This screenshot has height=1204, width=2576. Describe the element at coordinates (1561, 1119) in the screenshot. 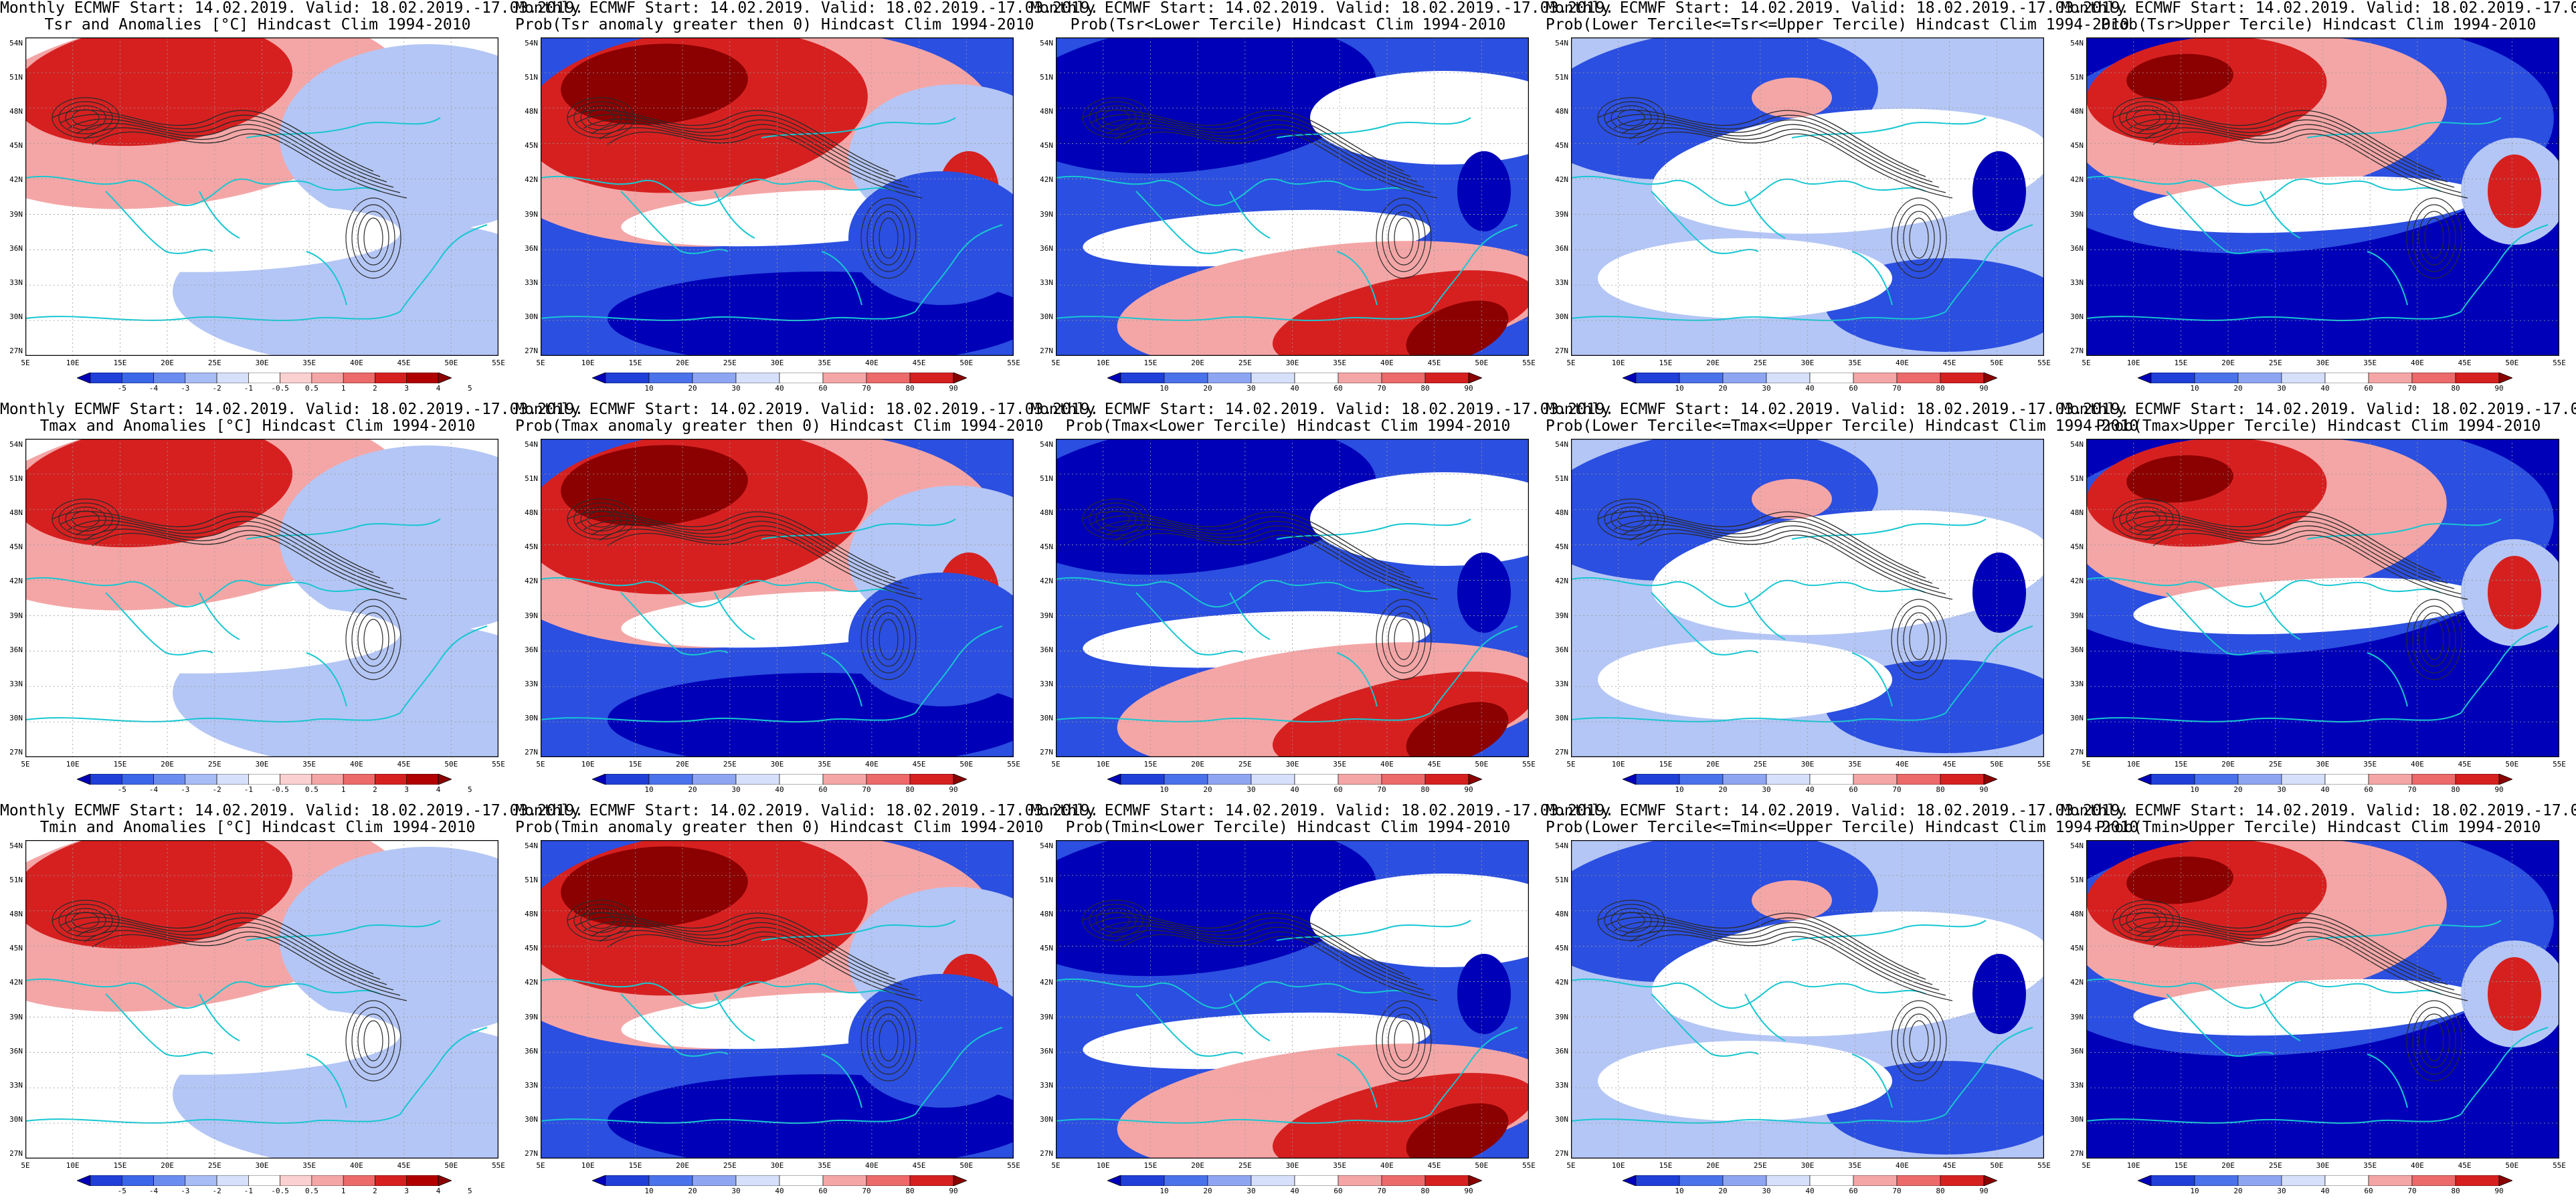

I see `lat-tick-label: 30N` at that location.